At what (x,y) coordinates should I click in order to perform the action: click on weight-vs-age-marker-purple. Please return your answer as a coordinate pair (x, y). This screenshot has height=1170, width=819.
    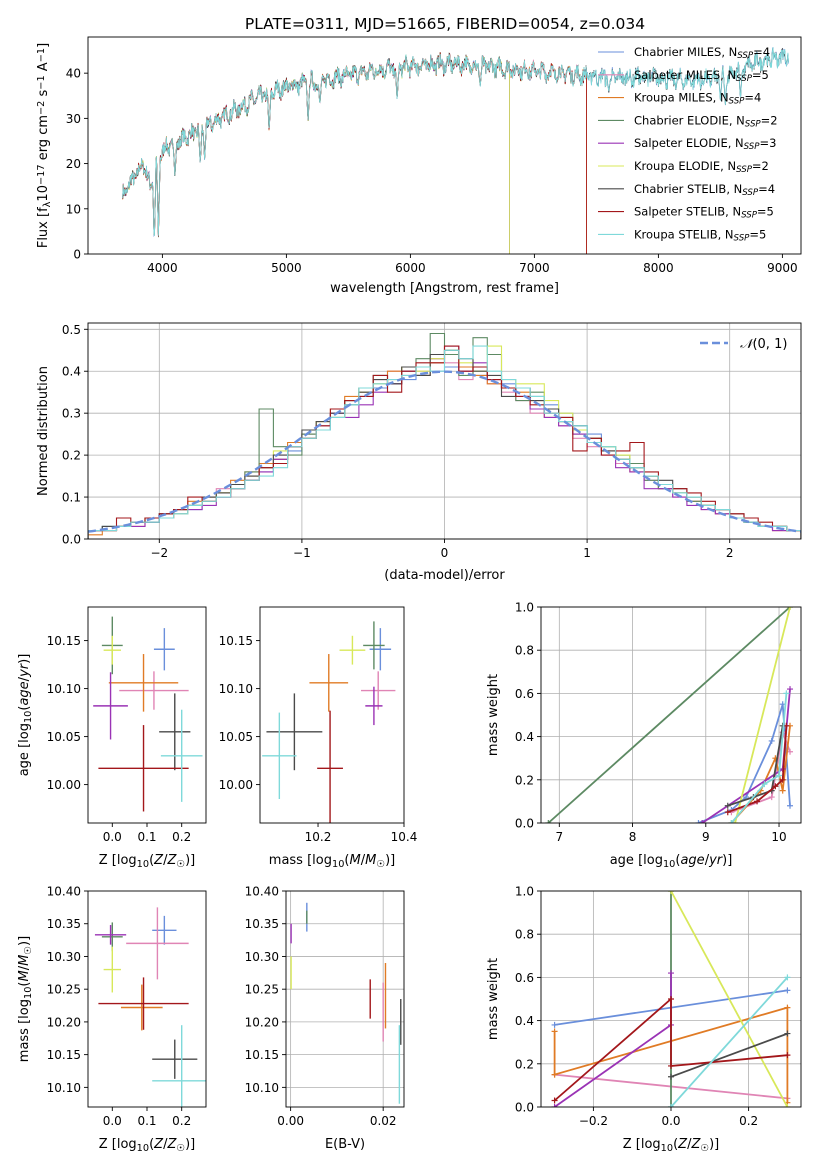
    Looking at the image, I should click on (702, 821).